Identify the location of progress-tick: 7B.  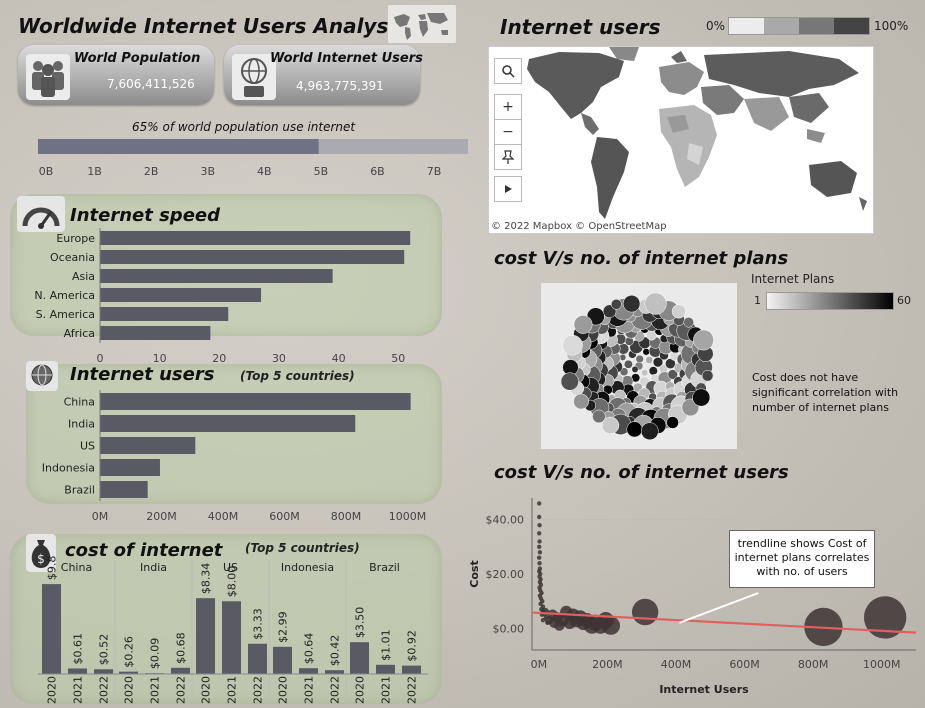
(434, 171).